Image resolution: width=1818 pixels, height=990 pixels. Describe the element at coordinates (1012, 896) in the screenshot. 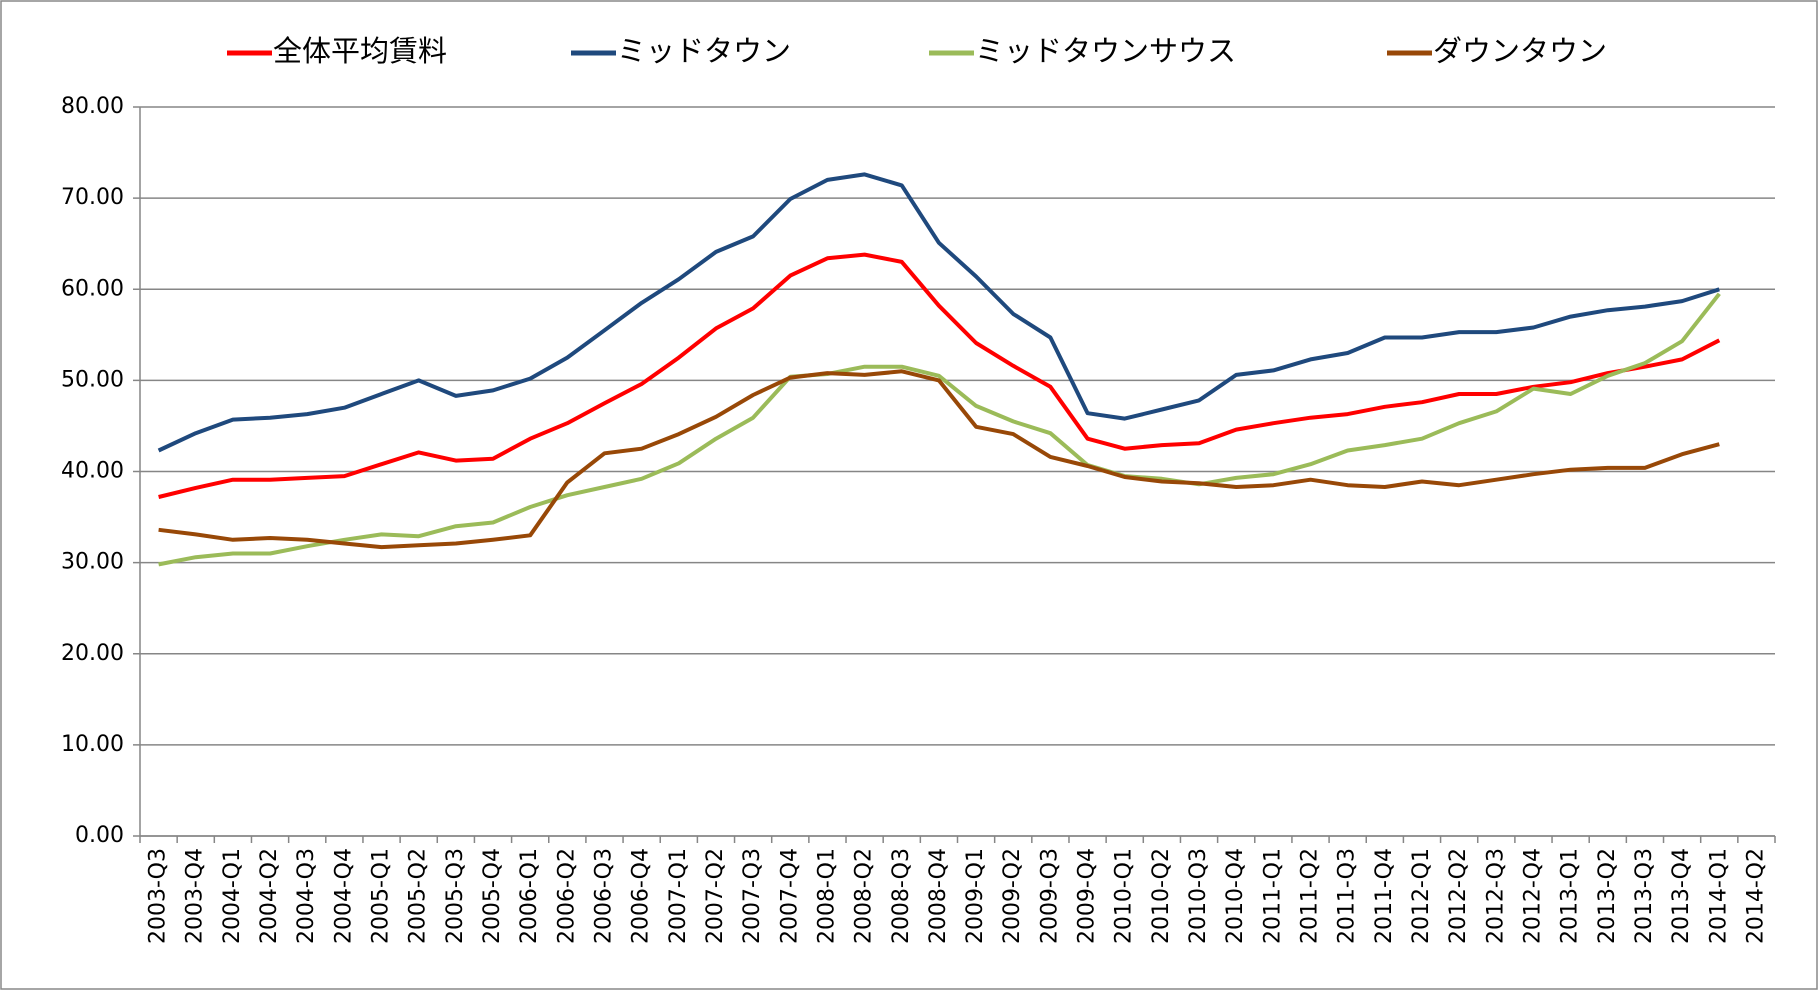

I see `x-tick-label: 2009-Q2` at that location.